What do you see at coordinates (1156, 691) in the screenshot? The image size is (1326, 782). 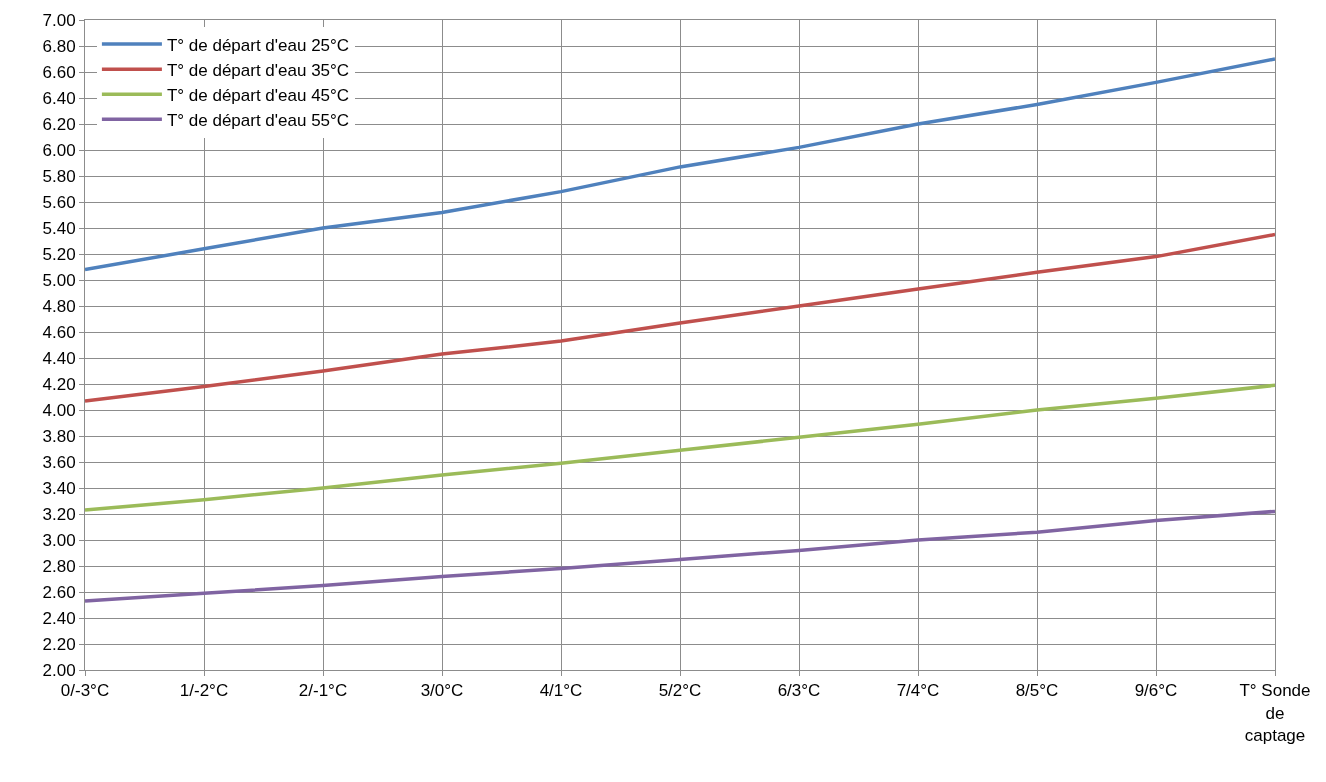 I see `x-tick-label: 9/6°C` at bounding box center [1156, 691].